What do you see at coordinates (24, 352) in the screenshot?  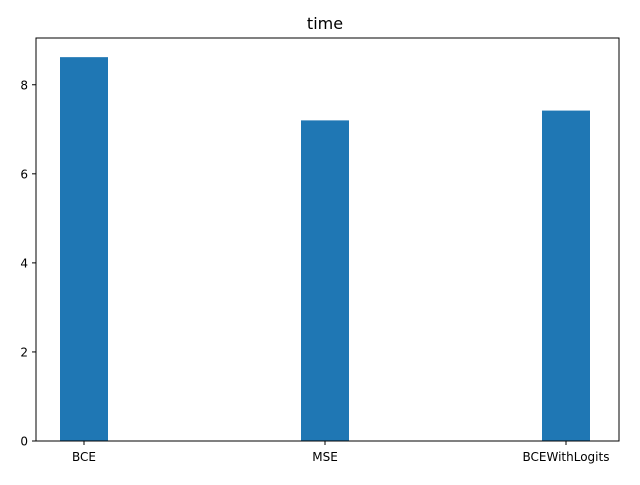 I see `y-tick-label: 2` at bounding box center [24, 352].